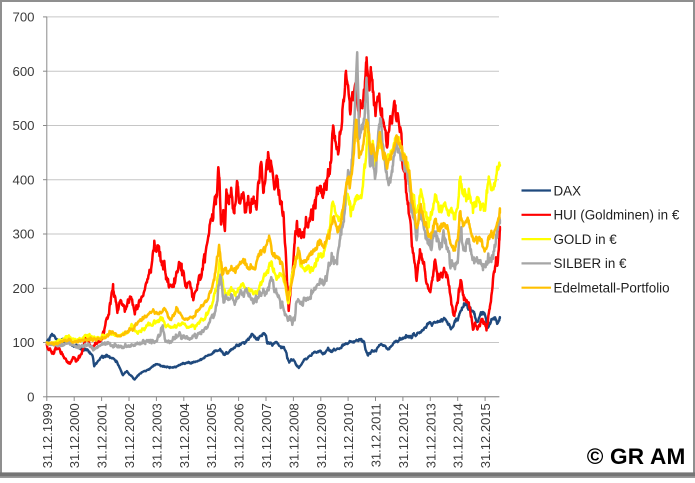 The image size is (695, 483). Describe the element at coordinates (239, 435) in the screenshot. I see `svg-text: 31.12.2006` at that location.